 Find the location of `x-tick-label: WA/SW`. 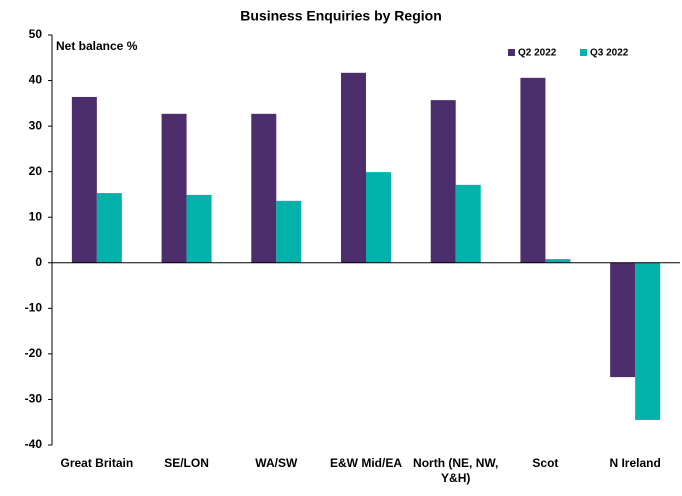

x-tick-label: WA/SW is located at coordinates (276, 463).